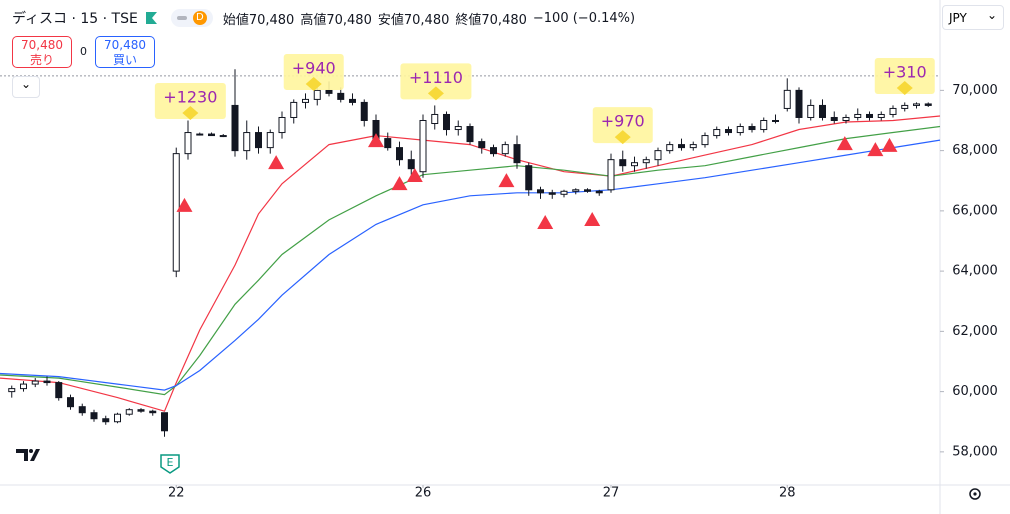 The height and width of the screenshot is (514, 1010). Describe the element at coordinates (125, 45) in the screenshot. I see `buy-price: 70,480` at that location.